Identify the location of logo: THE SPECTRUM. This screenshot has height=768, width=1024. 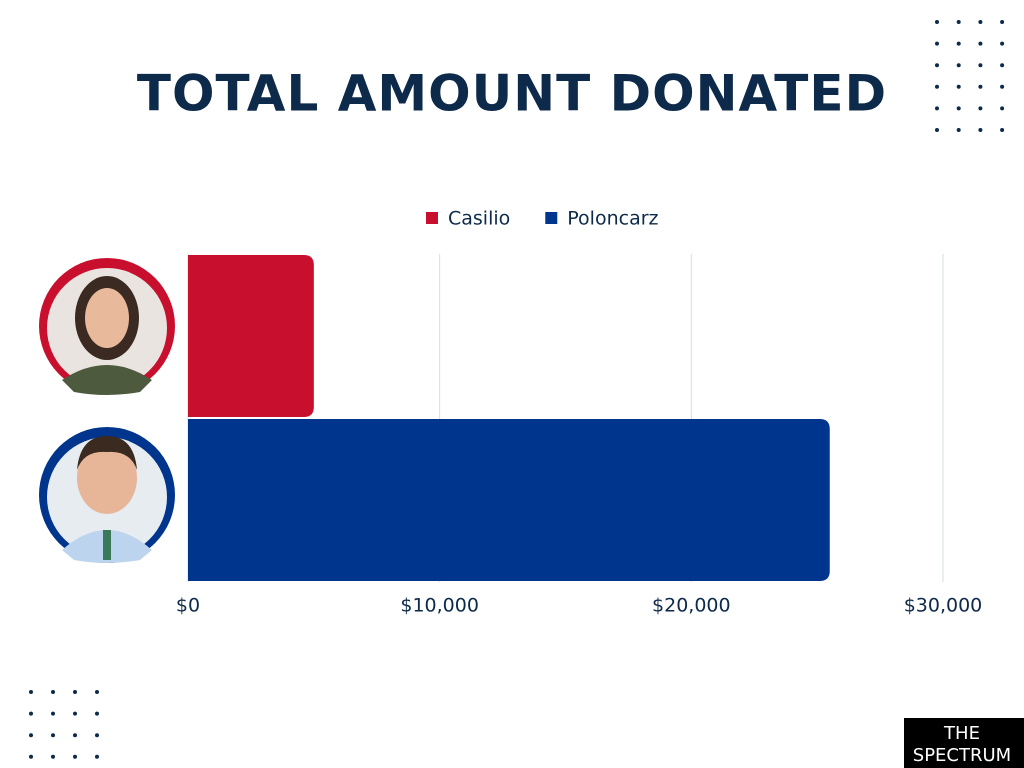
(964, 743).